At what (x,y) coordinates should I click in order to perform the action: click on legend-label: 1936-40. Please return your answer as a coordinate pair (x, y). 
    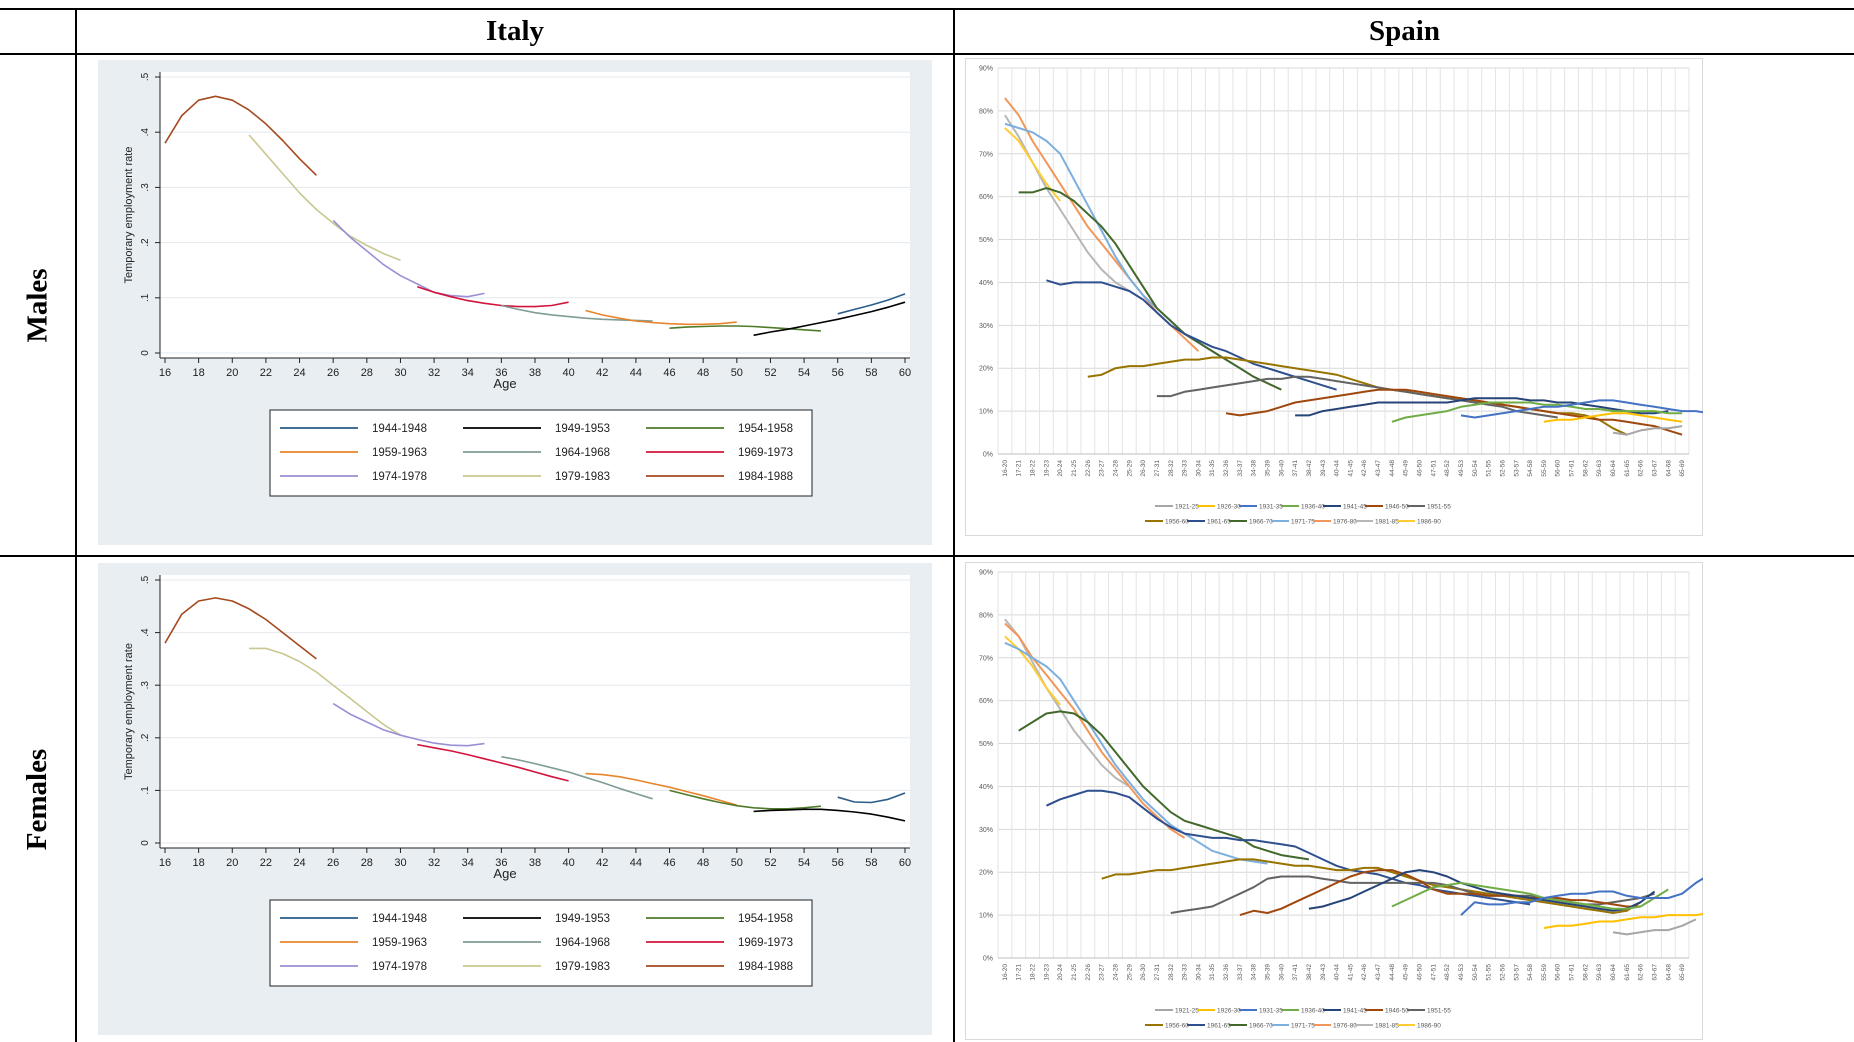
    Looking at the image, I should click on (1313, 1011).